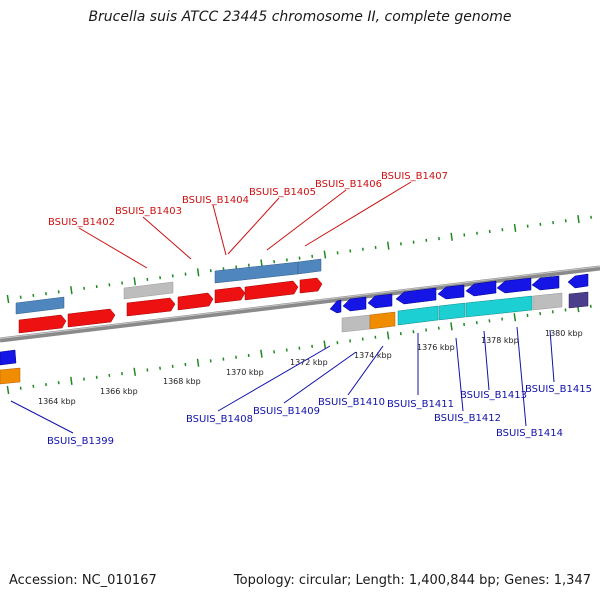 Image resolution: width=600 pixels, height=600 pixels. What do you see at coordinates (493, 395) in the screenshot?
I see `gene-label-reverse: BSUIS_B1413` at bounding box center [493, 395].